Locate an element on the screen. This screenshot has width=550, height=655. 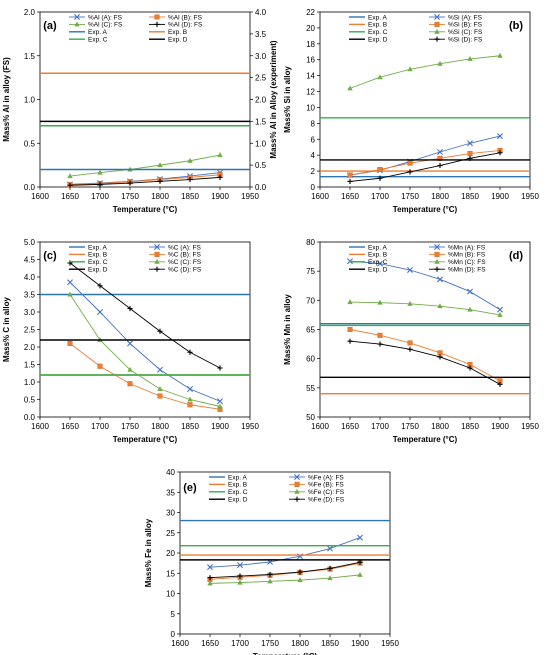
y-axis-title: Mass% Si in alloy is located at coordinates (287, 99).